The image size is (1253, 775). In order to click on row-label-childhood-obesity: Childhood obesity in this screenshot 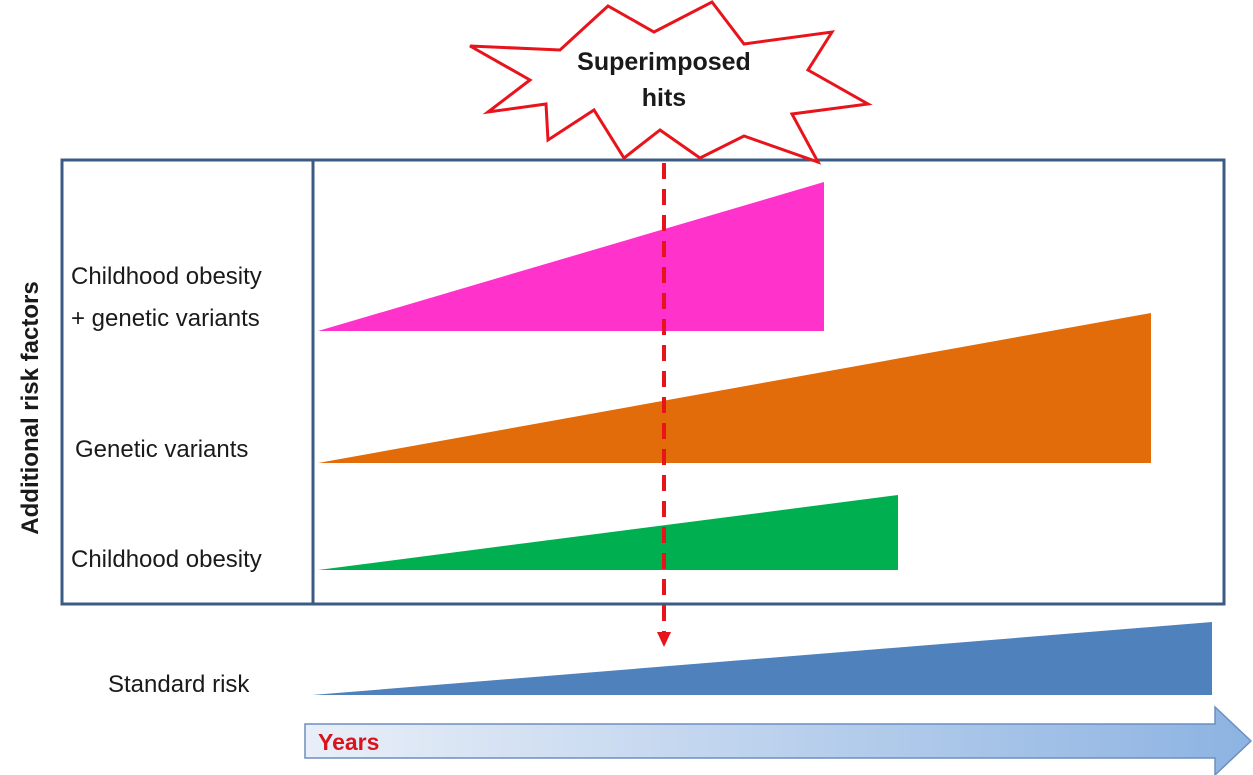, I will do `click(166, 559)`.